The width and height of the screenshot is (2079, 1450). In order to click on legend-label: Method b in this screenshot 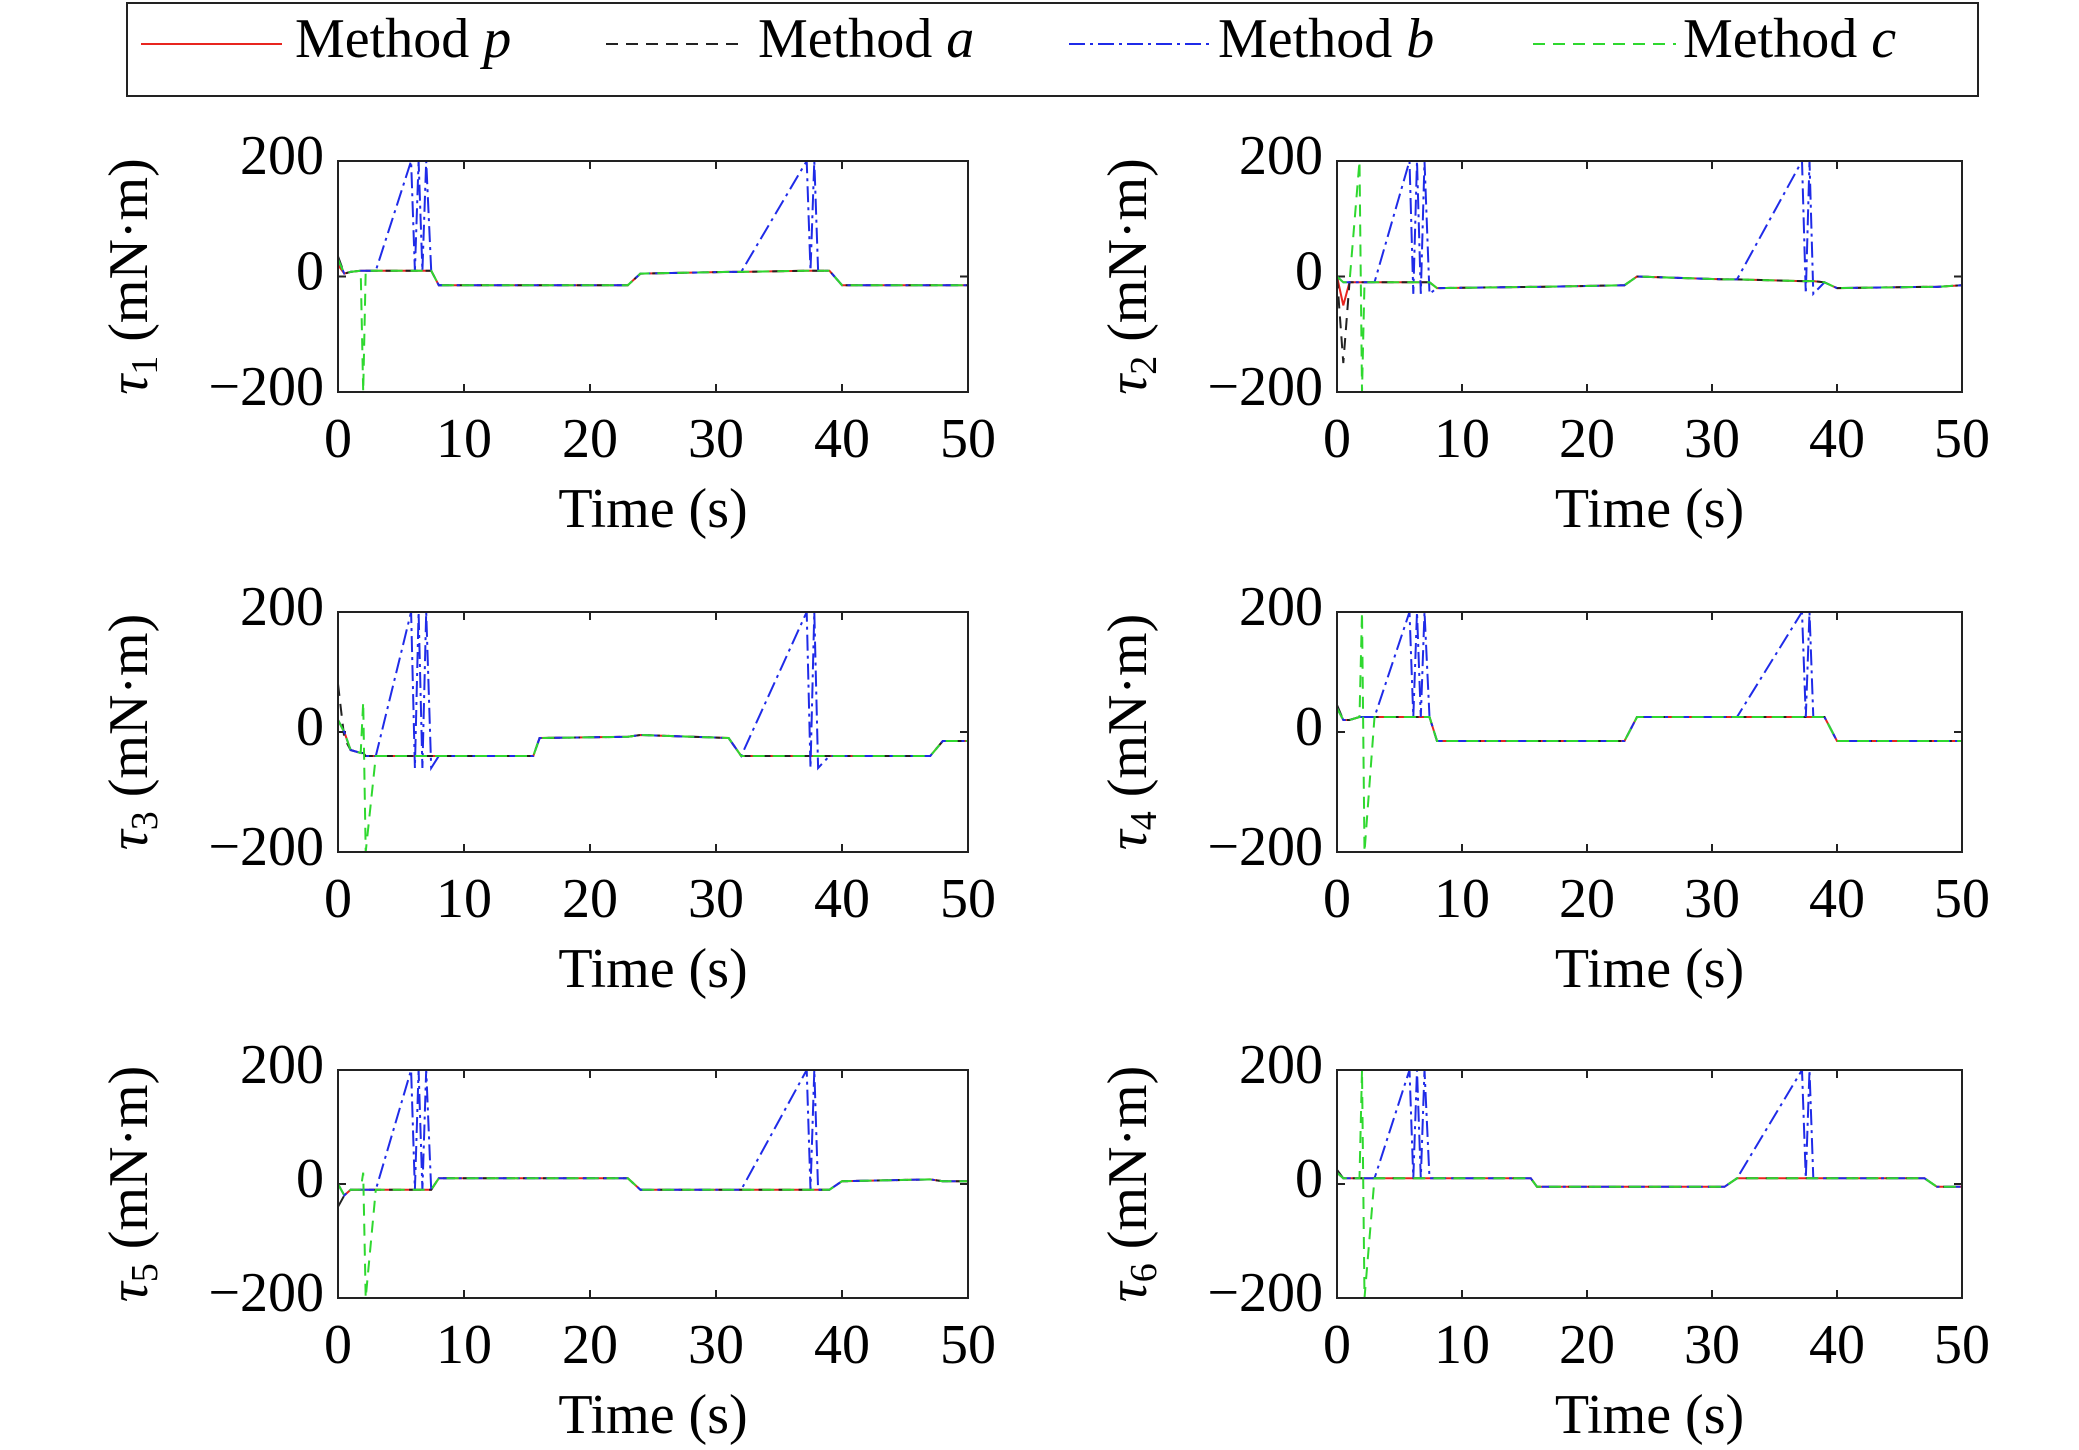, I will do `click(1326, 39)`.